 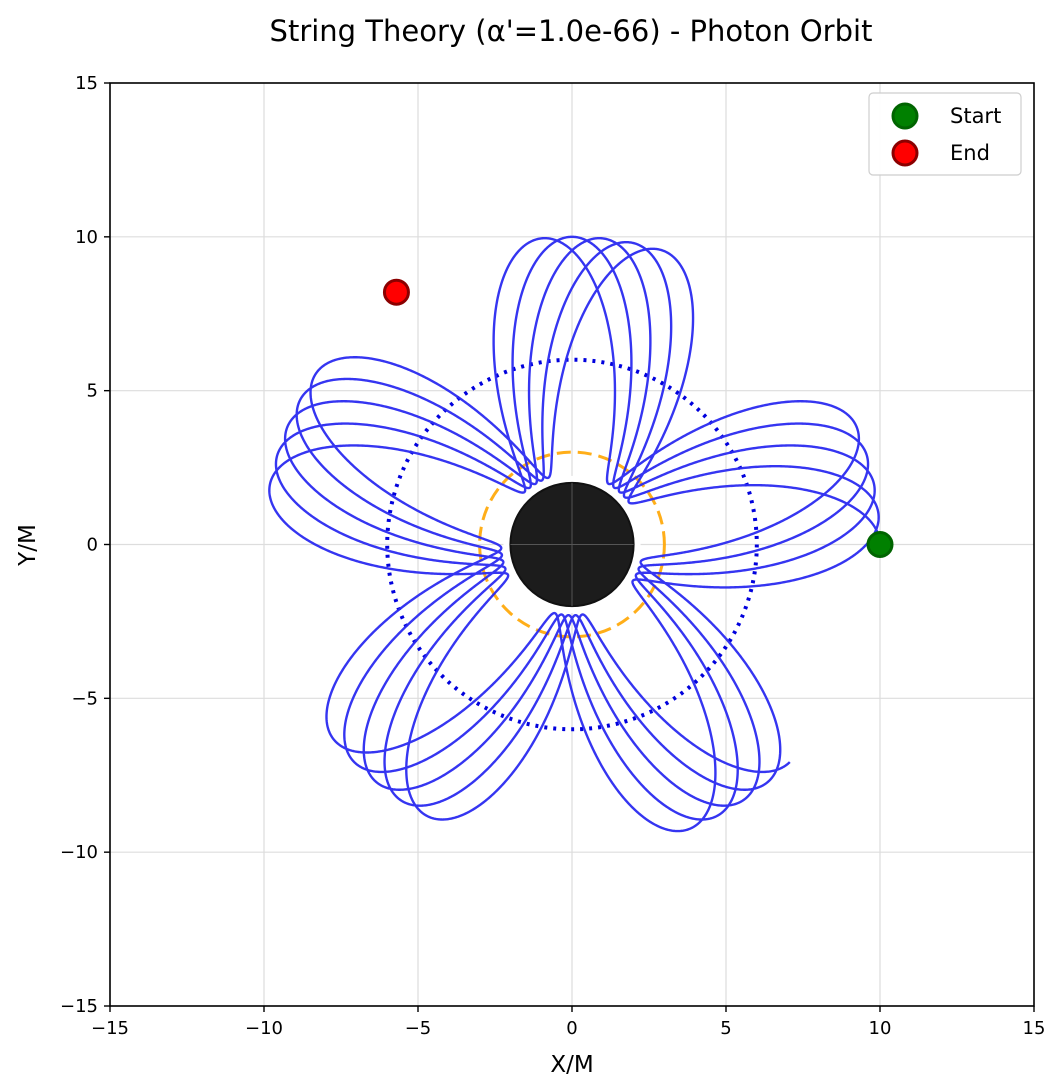 I want to click on legend-label-start: Start, so click(x=975, y=116).